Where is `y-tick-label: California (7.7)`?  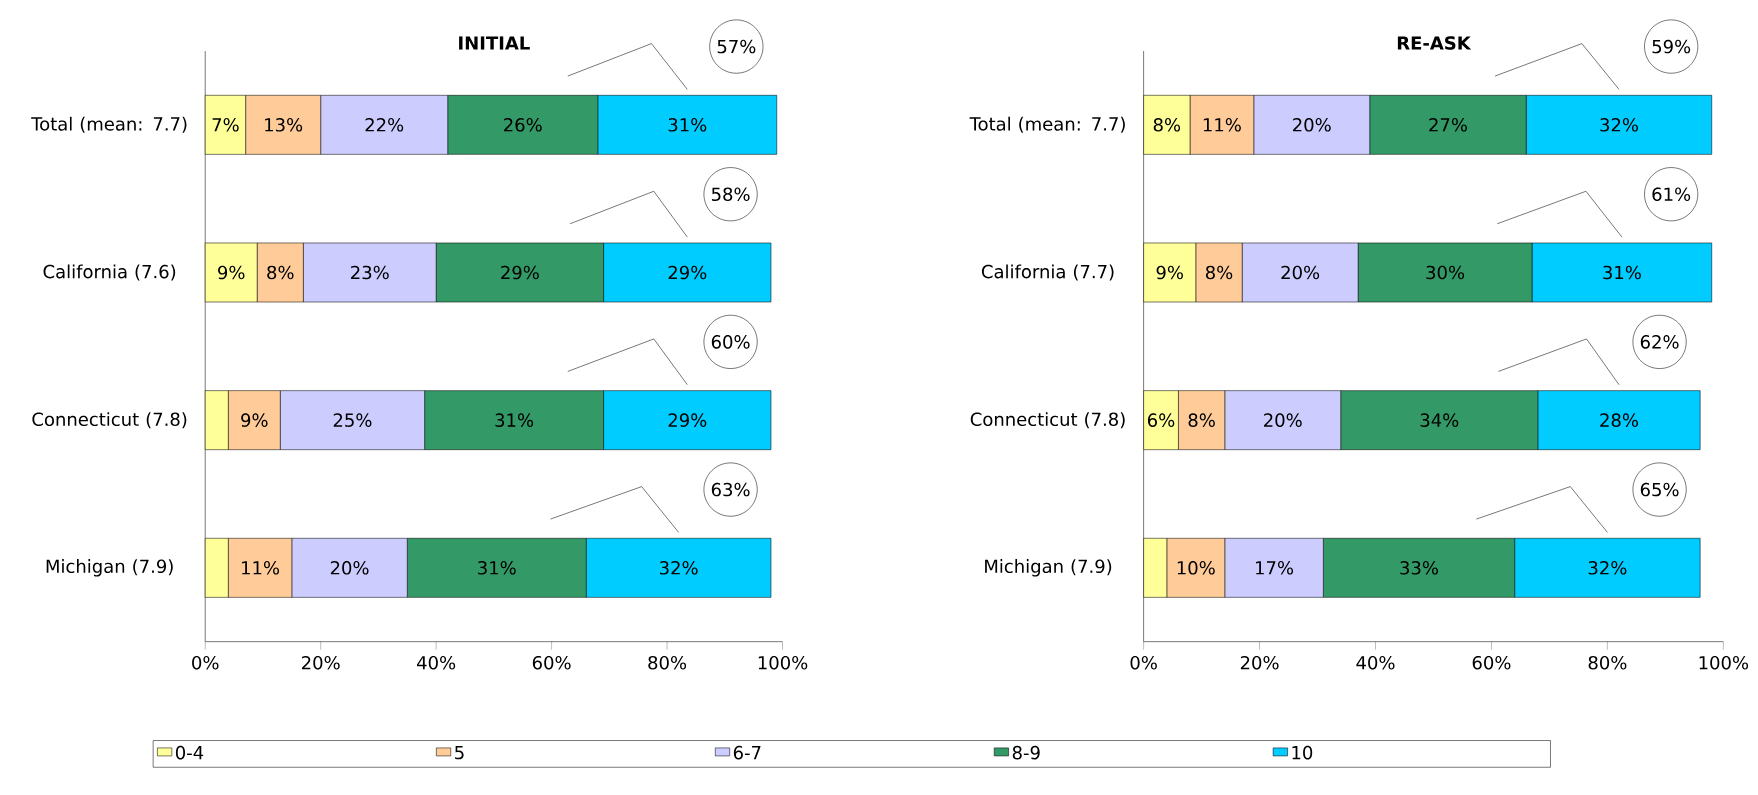 y-tick-label: California (7.7) is located at coordinates (1047, 272).